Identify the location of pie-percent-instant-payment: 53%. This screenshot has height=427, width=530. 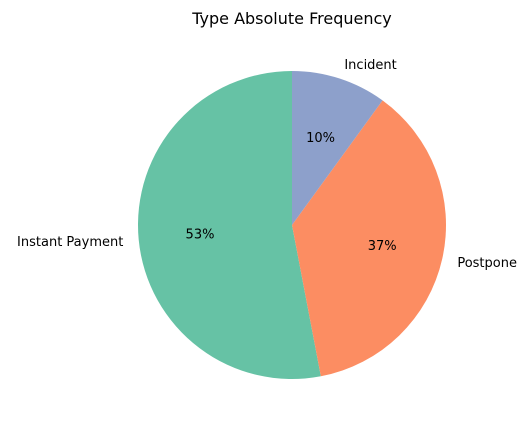
(200, 235).